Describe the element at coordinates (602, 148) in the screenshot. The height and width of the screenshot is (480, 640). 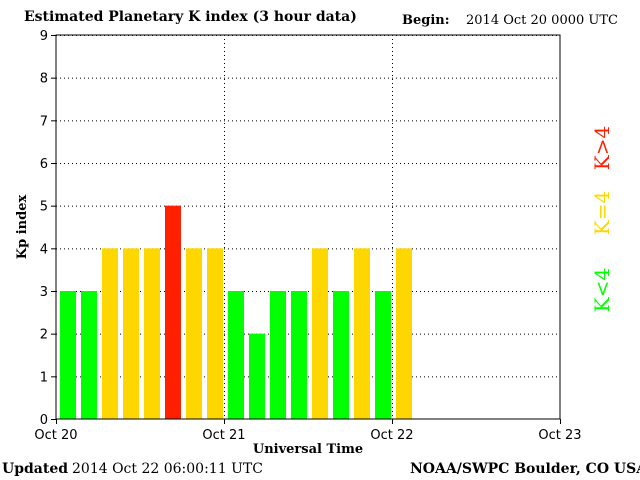
I see `legend-entry: K>4` at that location.